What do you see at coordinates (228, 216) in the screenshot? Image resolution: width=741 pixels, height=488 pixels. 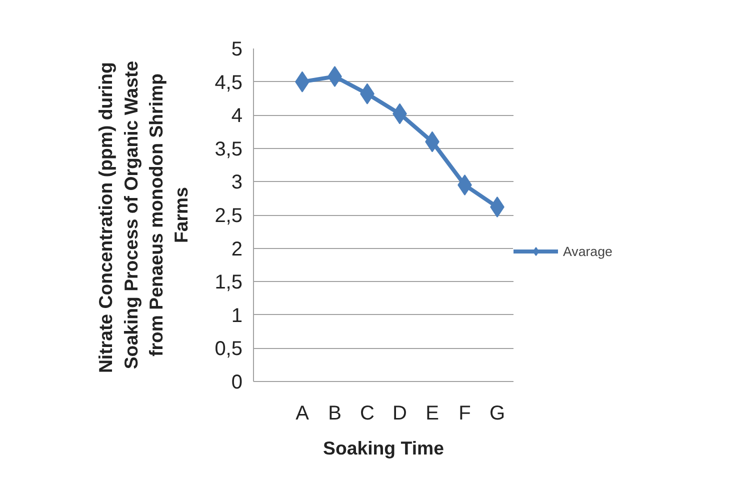 I see `y-tick-label: 2,5` at bounding box center [228, 216].